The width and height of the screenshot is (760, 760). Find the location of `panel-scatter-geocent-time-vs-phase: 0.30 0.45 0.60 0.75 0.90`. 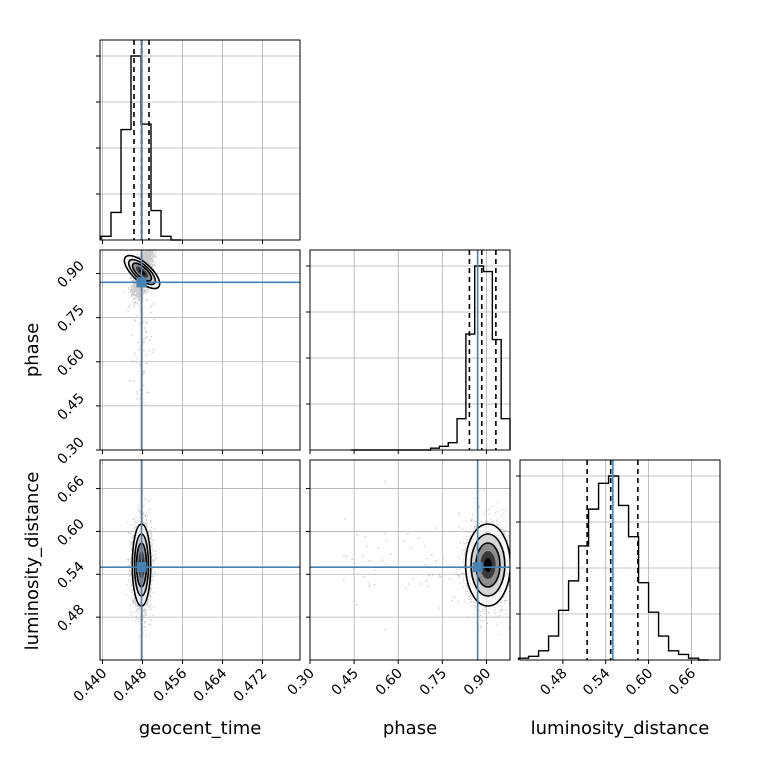

panel-scatter-geocent-time-vs-phase: 0.30 0.45 0.60 0.75 0.90 is located at coordinates (177, 358).